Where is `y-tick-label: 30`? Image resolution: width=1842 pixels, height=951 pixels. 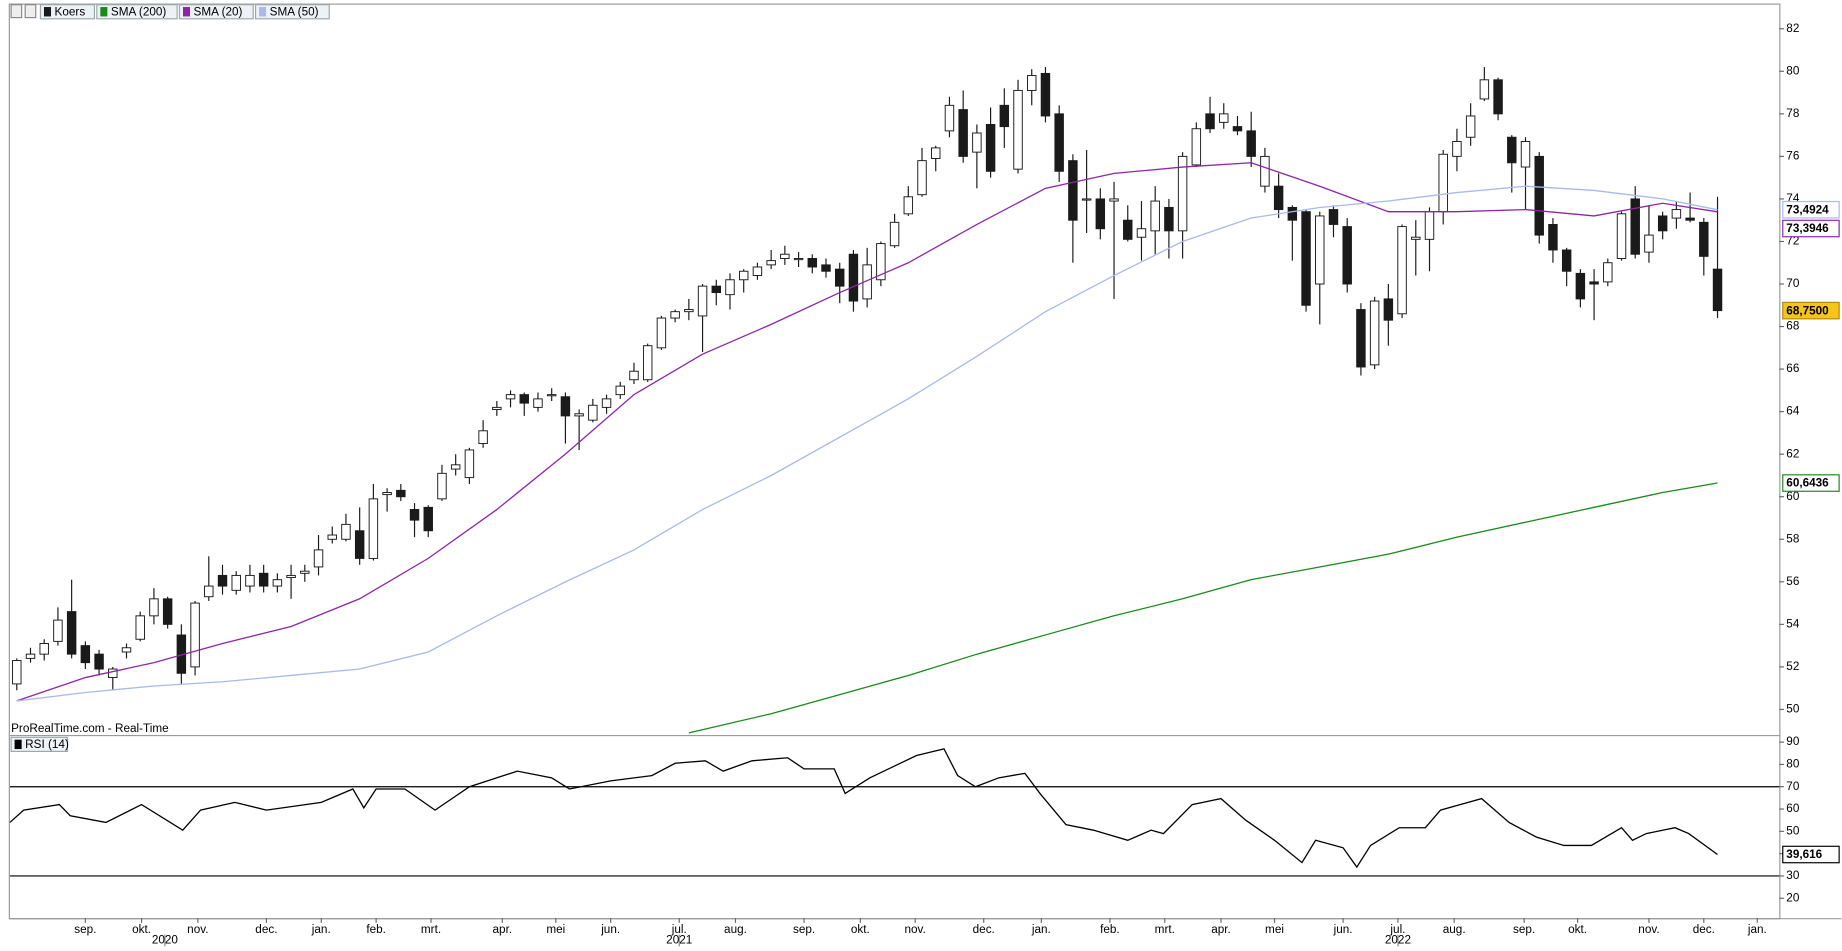
y-tick-label: 30 is located at coordinates (1793, 875).